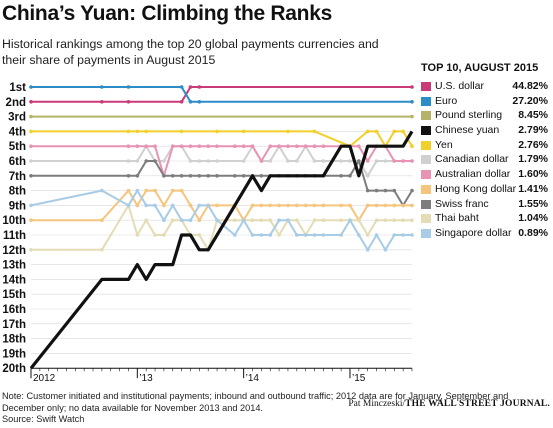 The width and height of the screenshot is (553, 428). What do you see at coordinates (426, 233) in the screenshot?
I see `legend-swatch` at bounding box center [426, 233].